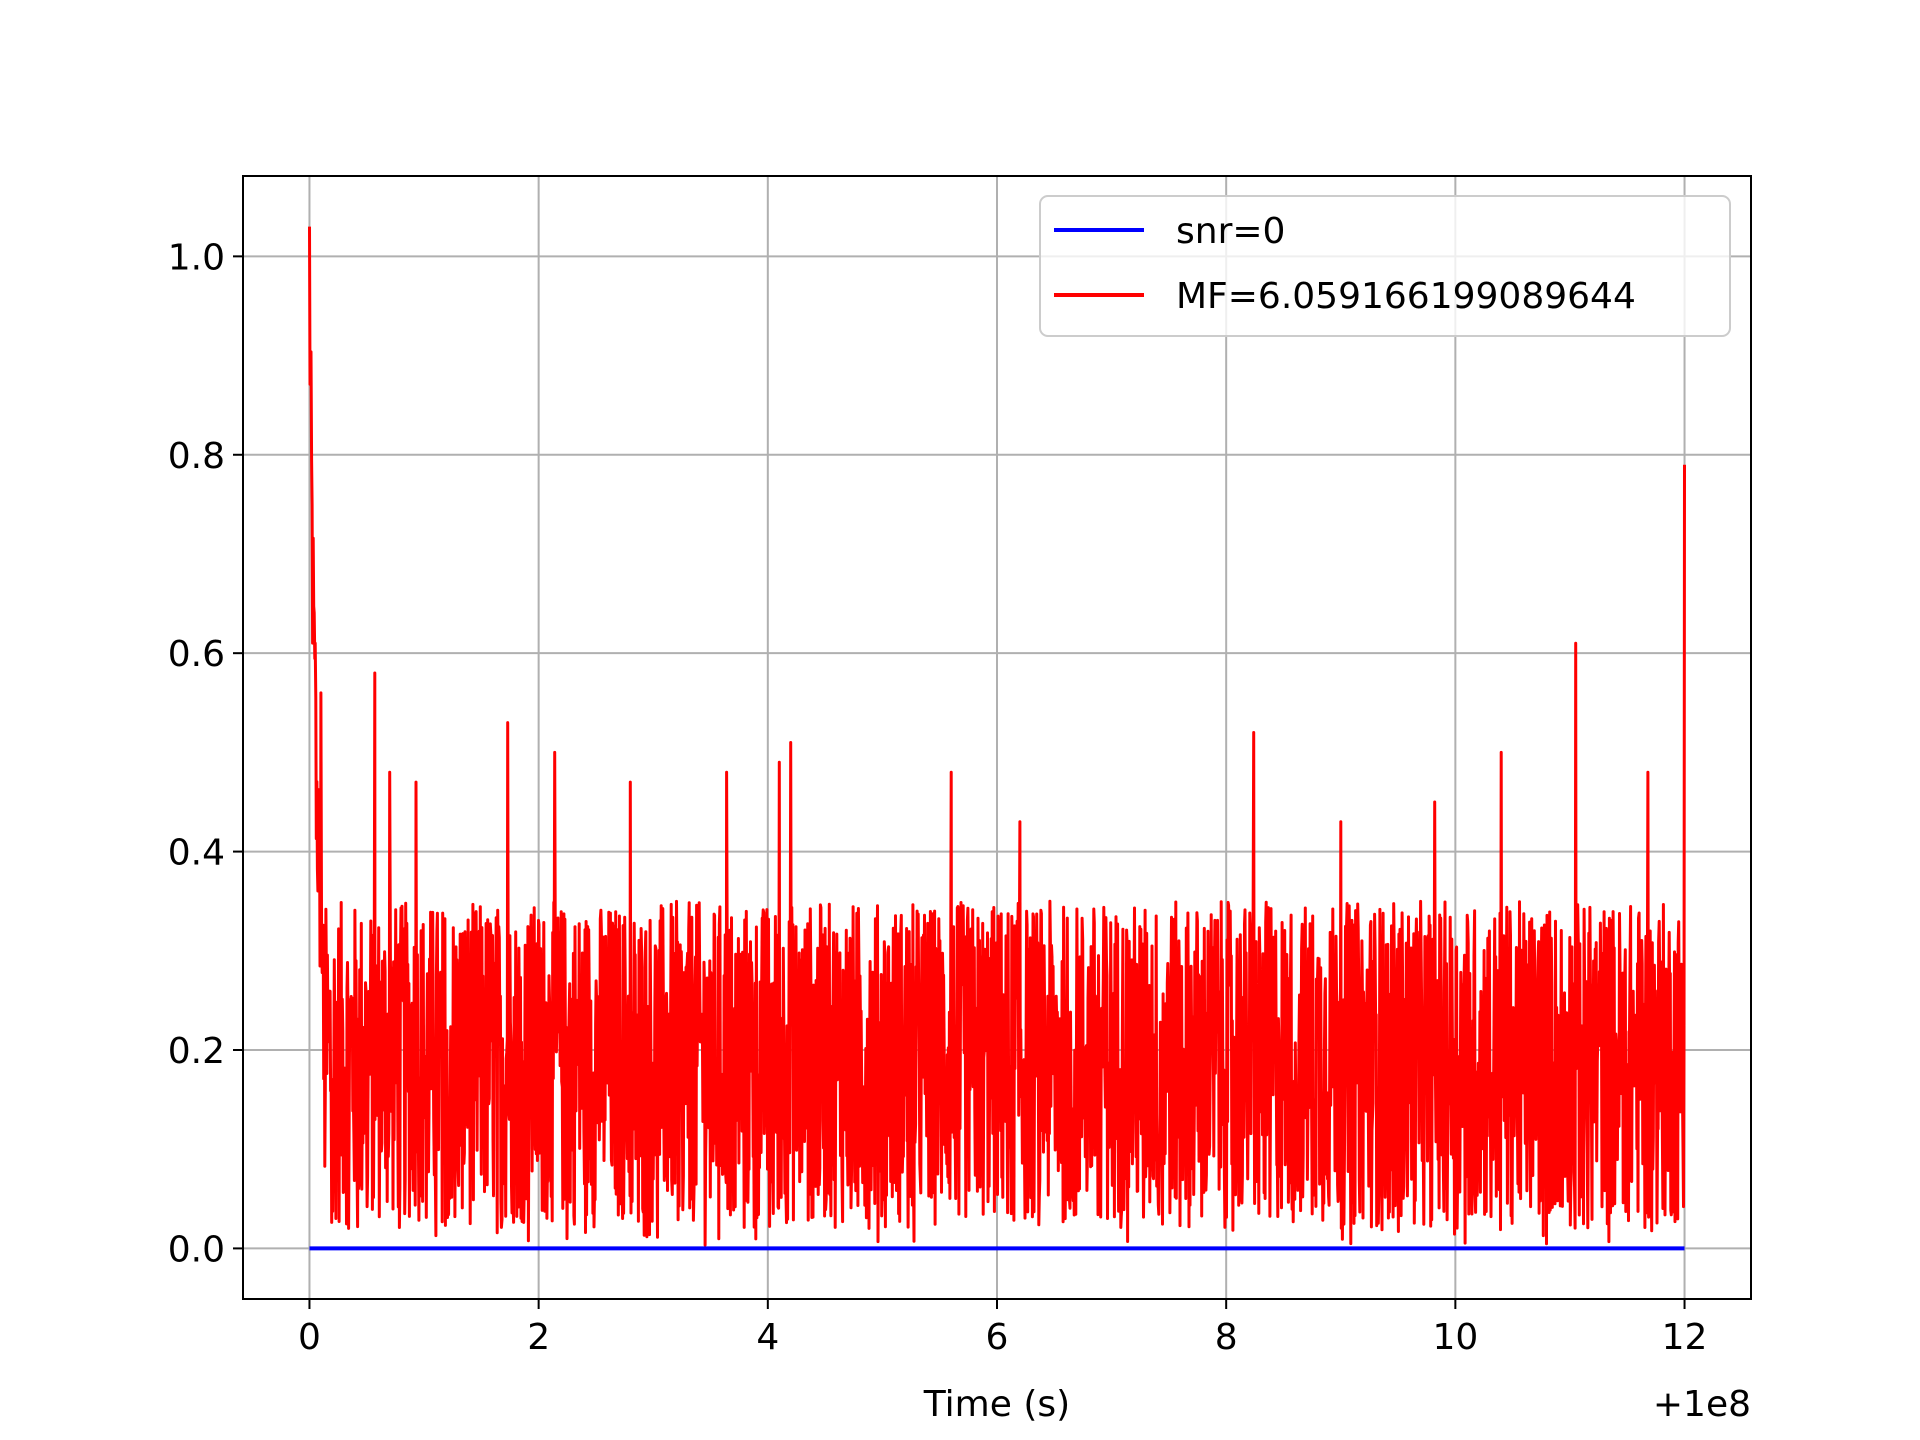 Image resolution: width=1920 pixels, height=1440 pixels. I want to click on y-tick-label: 0.6, so click(196, 654).